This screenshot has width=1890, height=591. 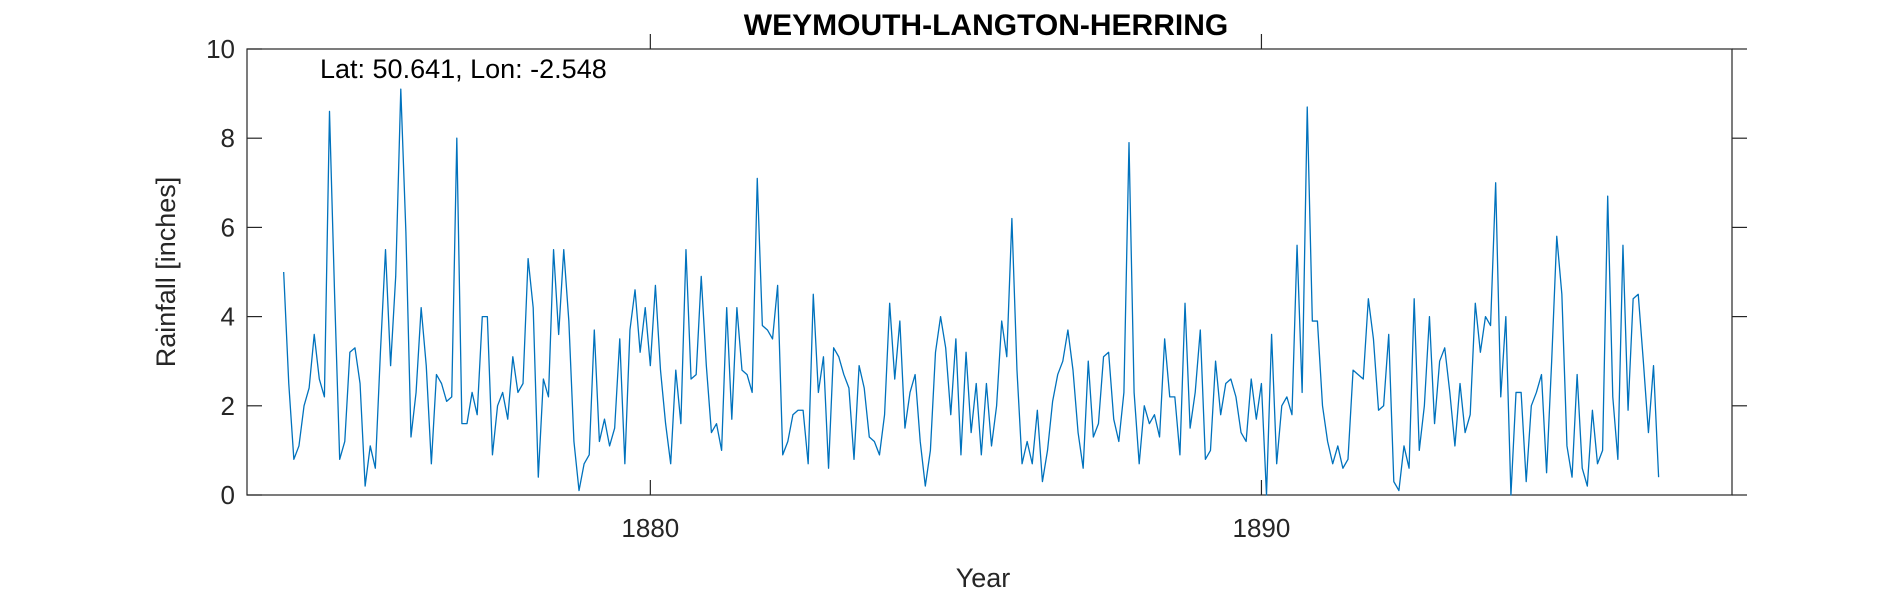 What do you see at coordinates (650, 528) in the screenshot?
I see `x-tick-label: 1880` at bounding box center [650, 528].